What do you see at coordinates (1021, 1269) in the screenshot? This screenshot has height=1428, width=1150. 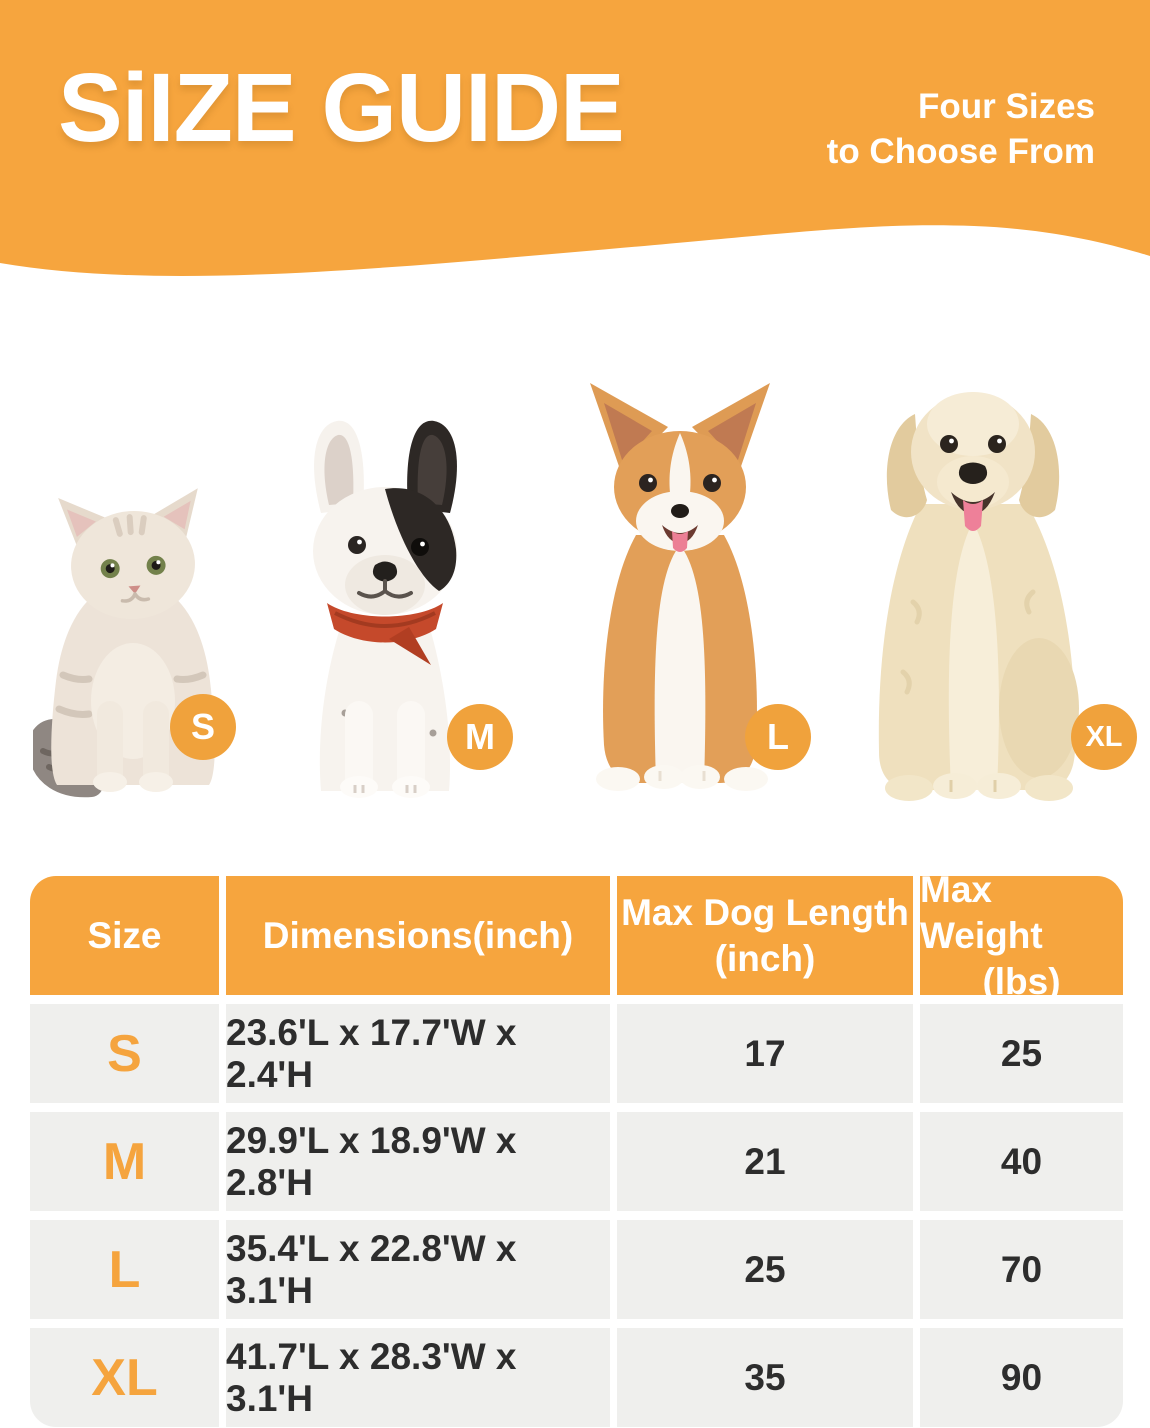 I see `cell-max-weight-l: 70` at bounding box center [1021, 1269].